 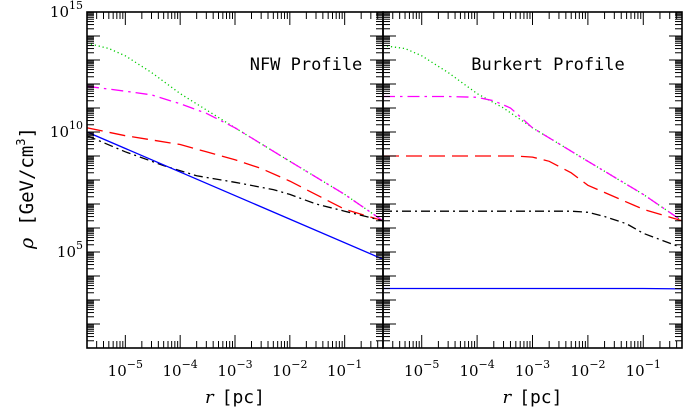 What do you see at coordinates (21, 141) in the screenshot?
I see `y-axis-label-superscript: 3` at bounding box center [21, 141].